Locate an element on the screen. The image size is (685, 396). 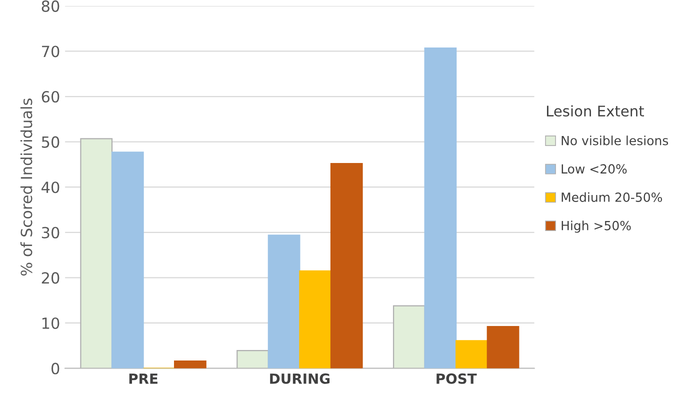
y-tick-label: 30 is located at coordinates (51, 232).